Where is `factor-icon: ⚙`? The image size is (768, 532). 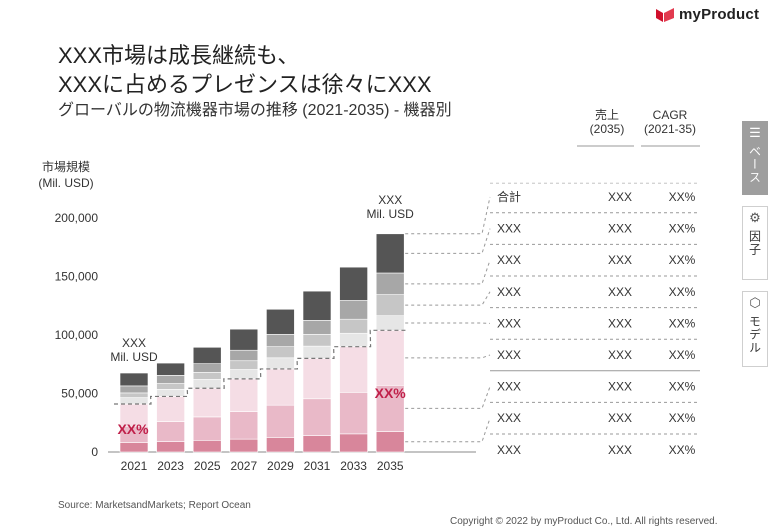
factor-icon: ⚙ is located at coordinates (755, 217).